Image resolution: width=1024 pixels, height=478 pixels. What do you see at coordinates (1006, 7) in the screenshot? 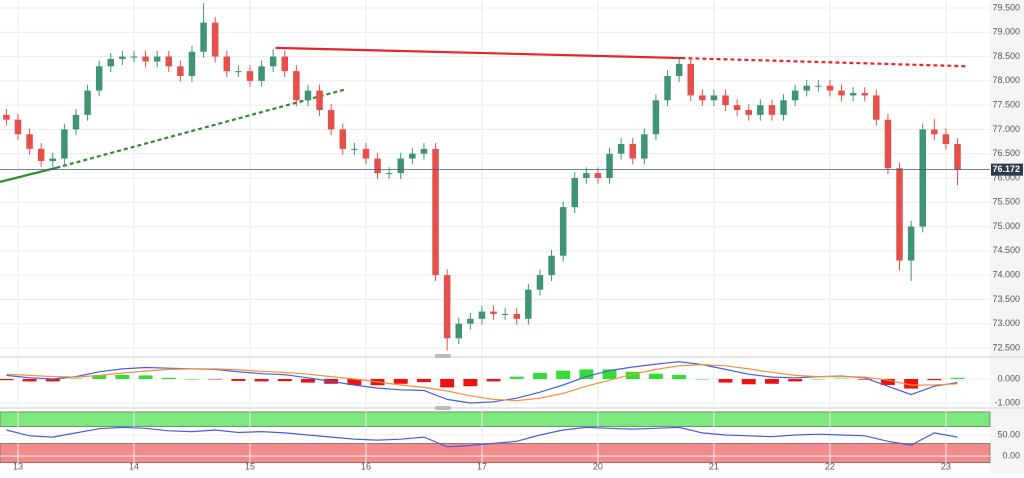
I see `y-tick-label: 79.500` at bounding box center [1006, 7].